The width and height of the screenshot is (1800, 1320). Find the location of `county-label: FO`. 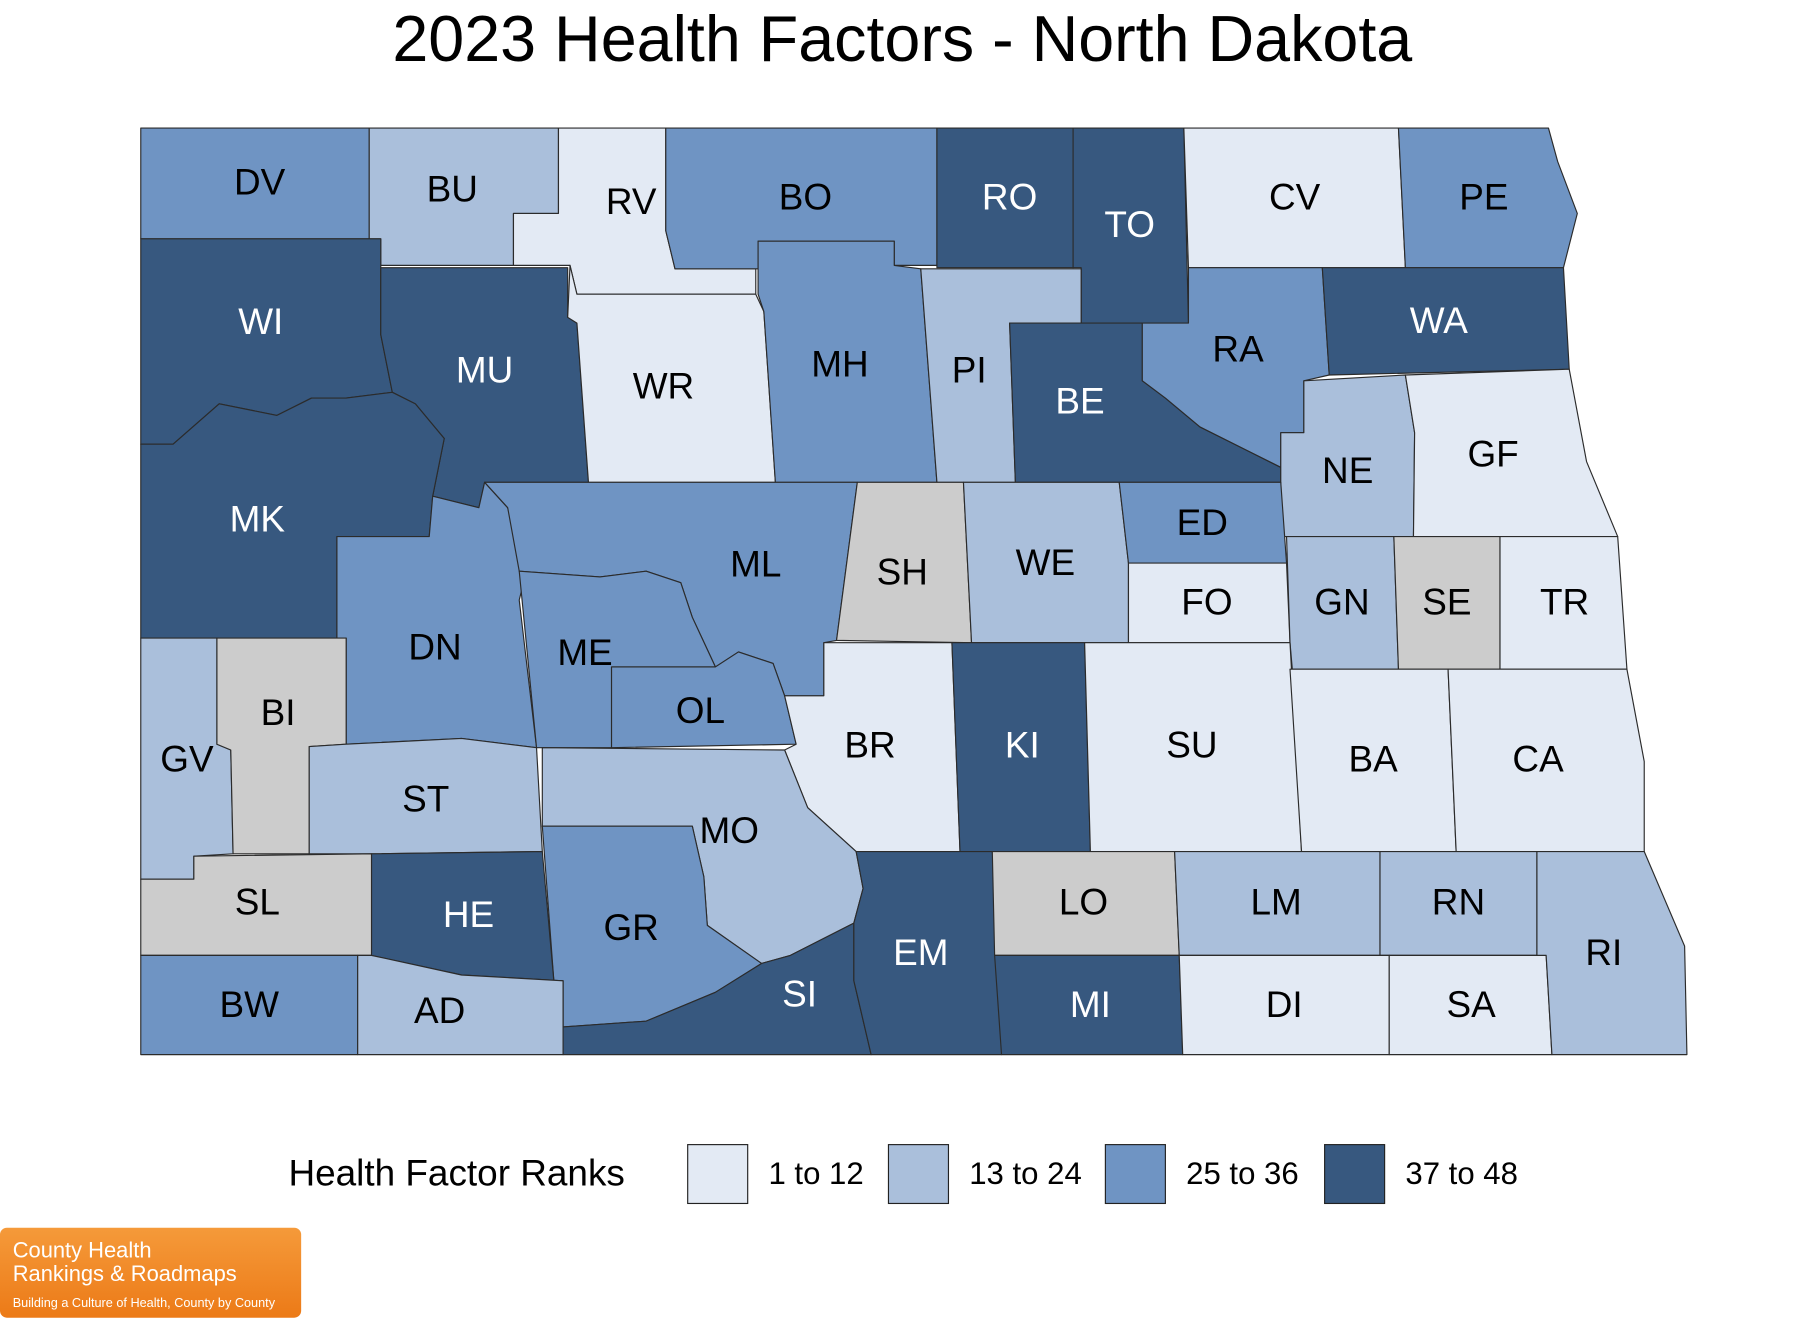

county-label: FO is located at coordinates (1206, 601).